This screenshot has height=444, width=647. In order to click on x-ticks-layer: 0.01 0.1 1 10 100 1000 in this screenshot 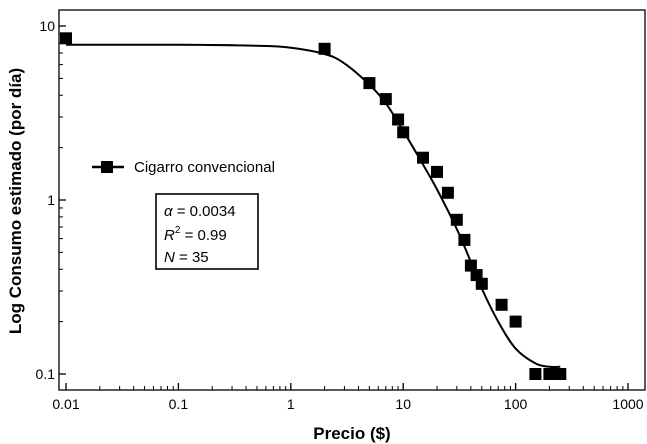, I will do `click(348, 397)`.